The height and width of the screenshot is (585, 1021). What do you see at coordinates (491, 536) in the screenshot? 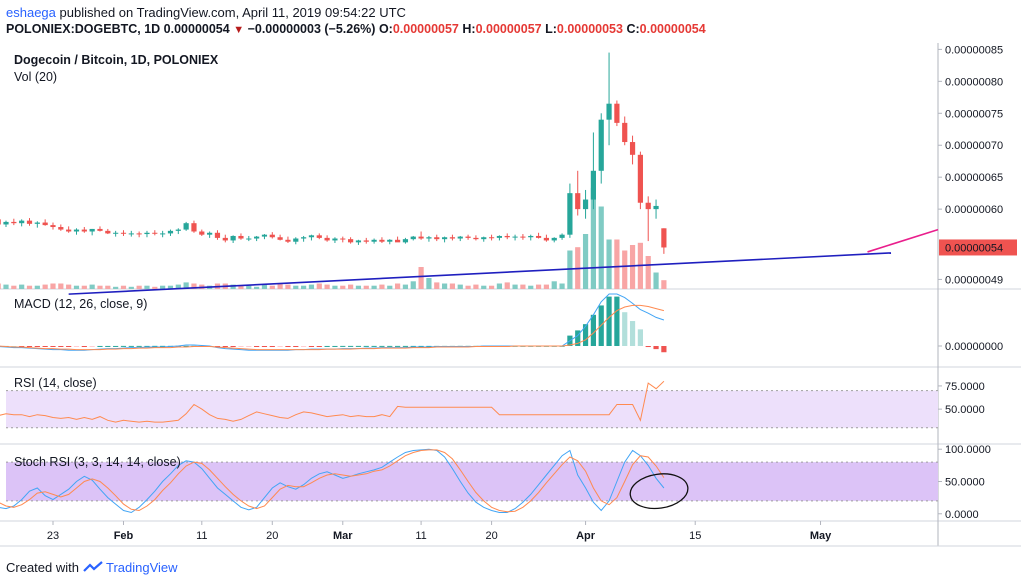
I see `time-tick-label: 20` at bounding box center [491, 536].